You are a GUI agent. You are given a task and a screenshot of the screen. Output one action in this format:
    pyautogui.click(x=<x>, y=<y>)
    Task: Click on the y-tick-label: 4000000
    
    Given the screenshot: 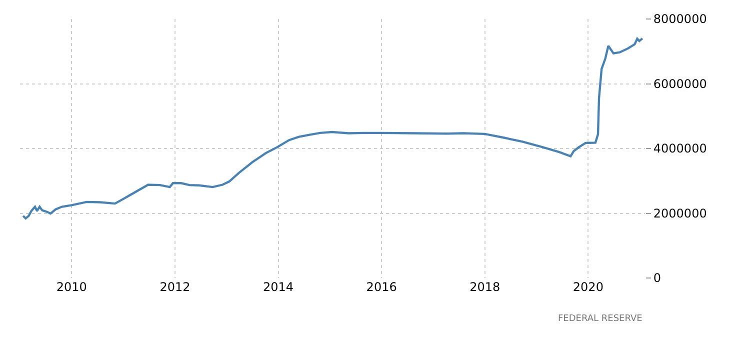 What is the action you would take?
    pyautogui.click(x=680, y=149)
    